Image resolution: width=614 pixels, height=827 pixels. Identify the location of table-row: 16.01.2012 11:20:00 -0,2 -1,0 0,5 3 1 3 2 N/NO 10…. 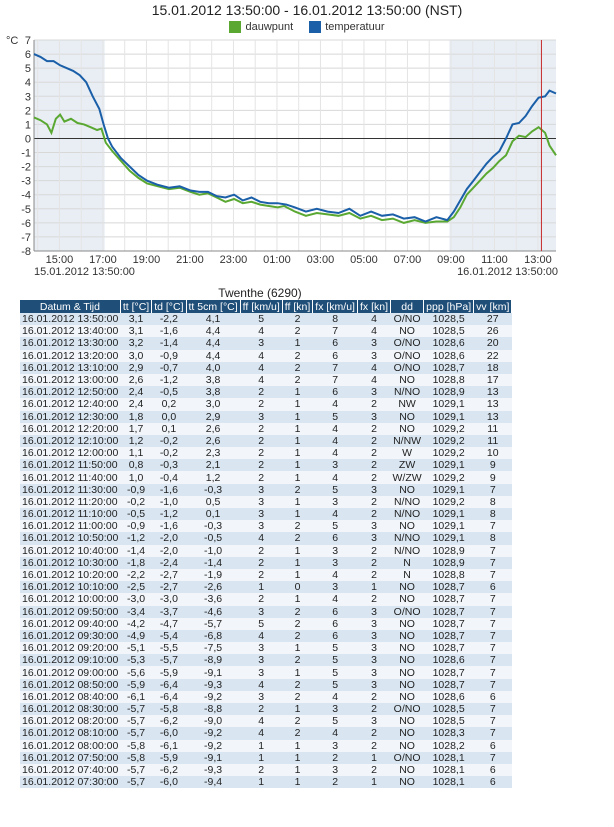
(266, 501).